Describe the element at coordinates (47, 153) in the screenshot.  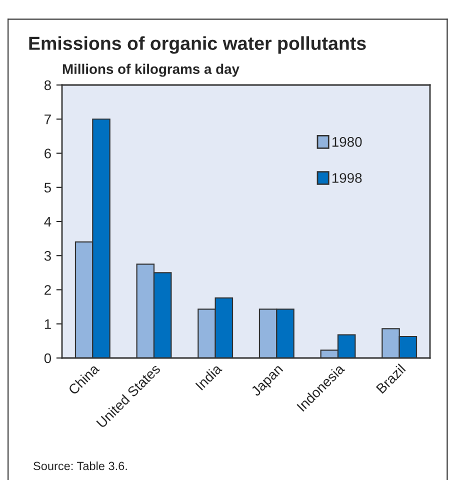
I see `y-tick-label: 6` at that location.